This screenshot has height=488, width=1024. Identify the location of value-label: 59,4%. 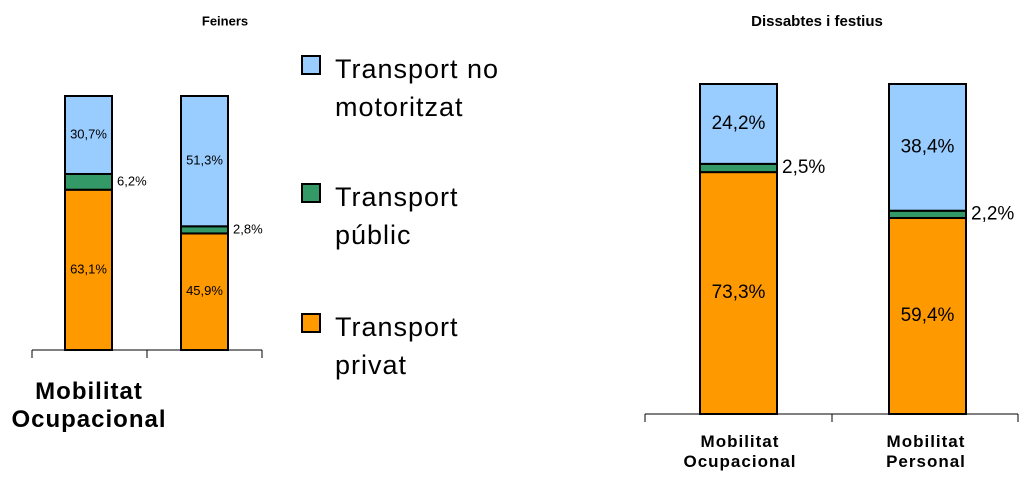
(928, 315).